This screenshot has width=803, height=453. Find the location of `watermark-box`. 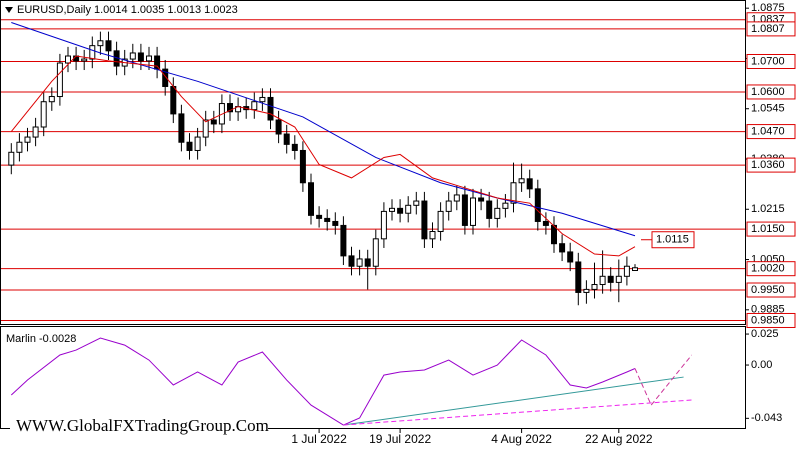

watermark-box is located at coordinates (139, 426).